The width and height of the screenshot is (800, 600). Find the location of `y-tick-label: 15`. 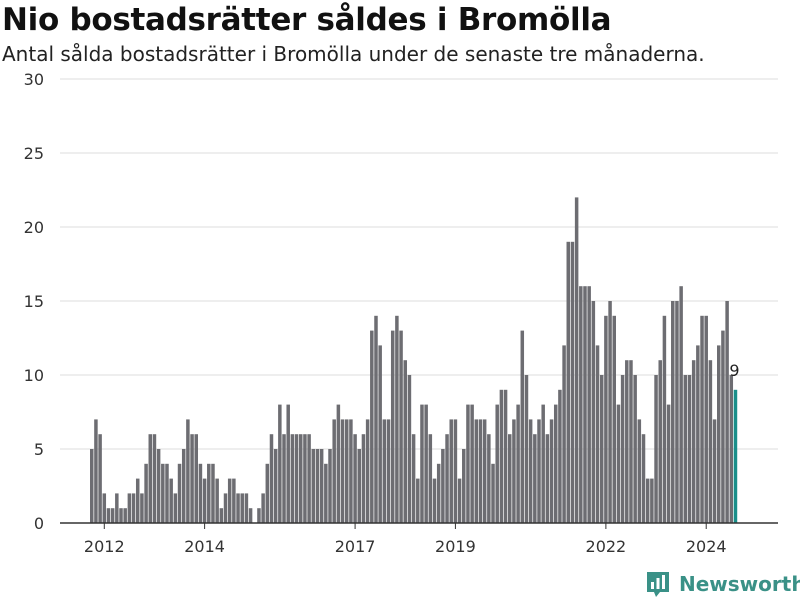

y-tick-label: 15 is located at coordinates (34, 301).